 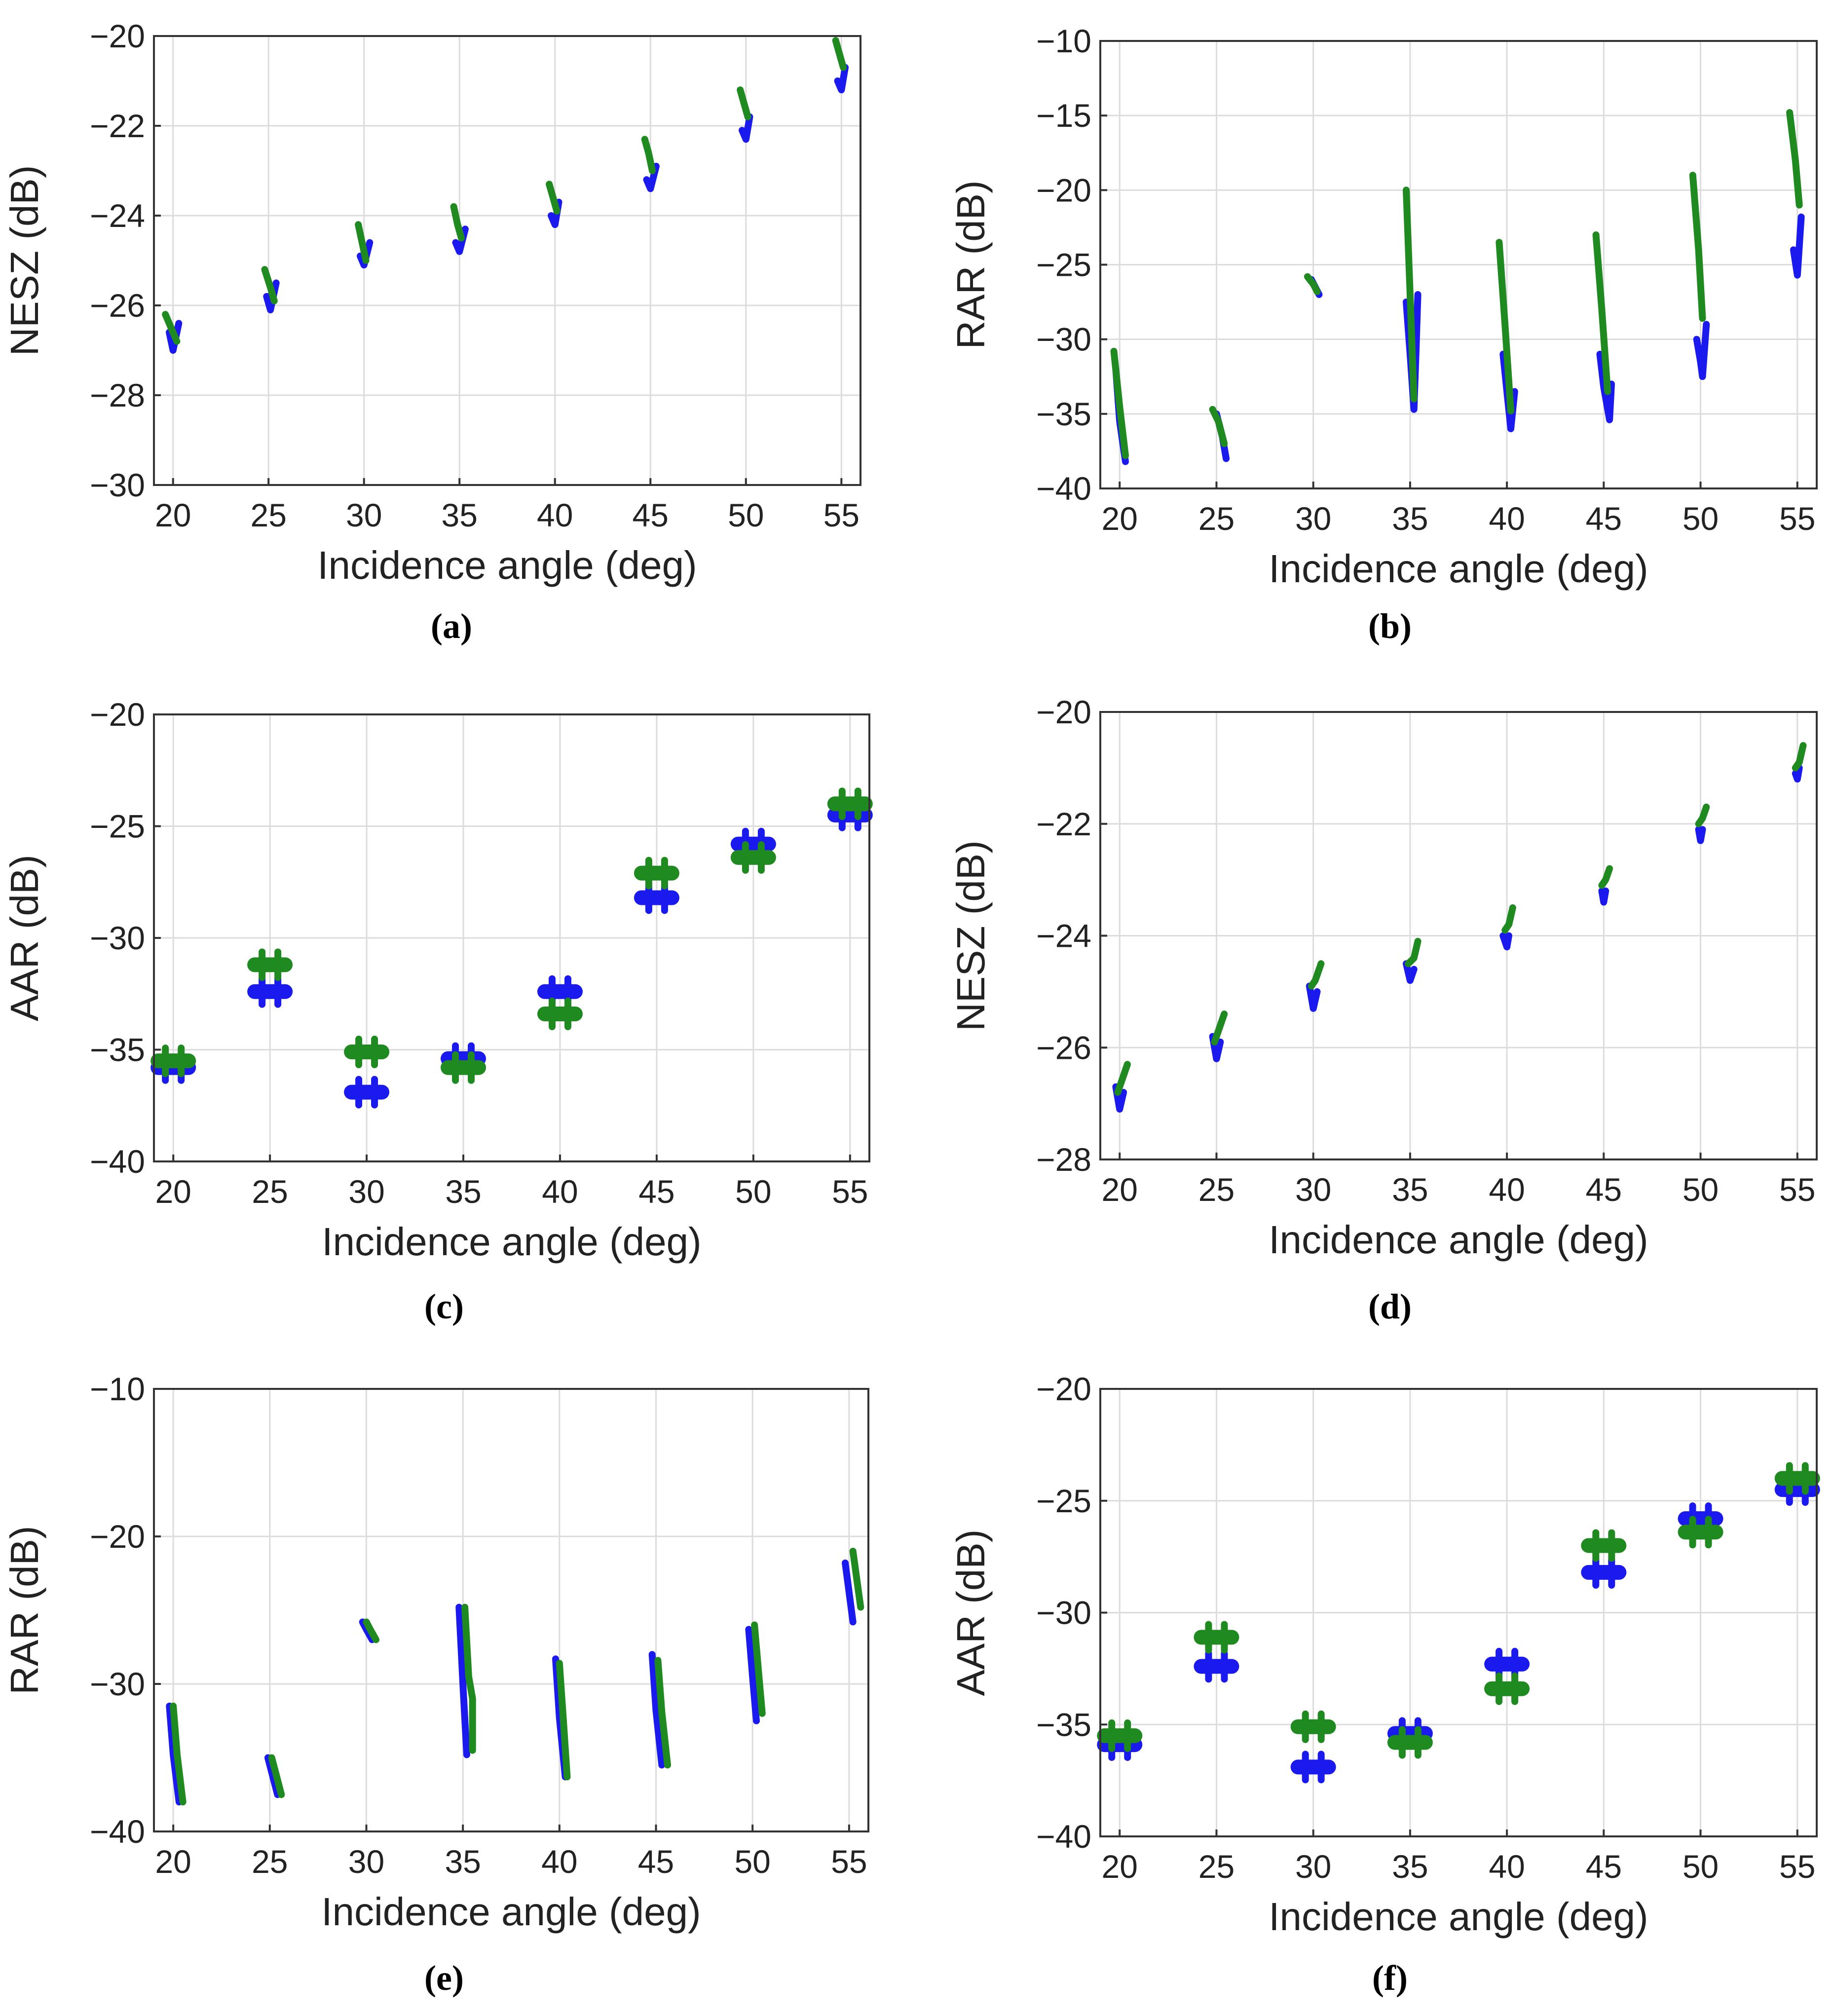 What do you see at coordinates (451, 626) in the screenshot?
I see `panel-caption: (a)` at bounding box center [451, 626].